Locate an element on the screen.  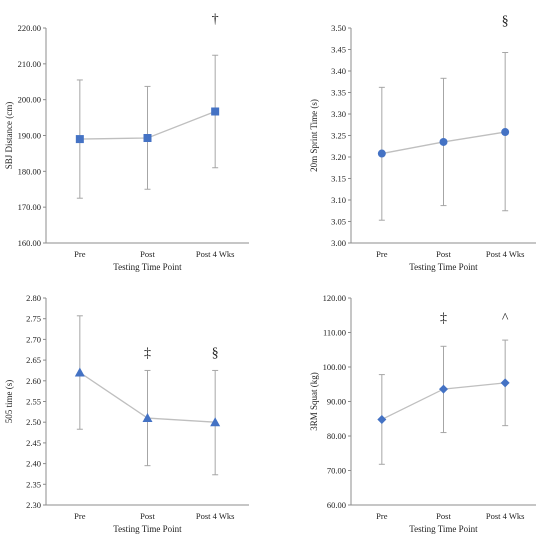
y-tick-label: 2.65 is located at coordinates (33, 360).